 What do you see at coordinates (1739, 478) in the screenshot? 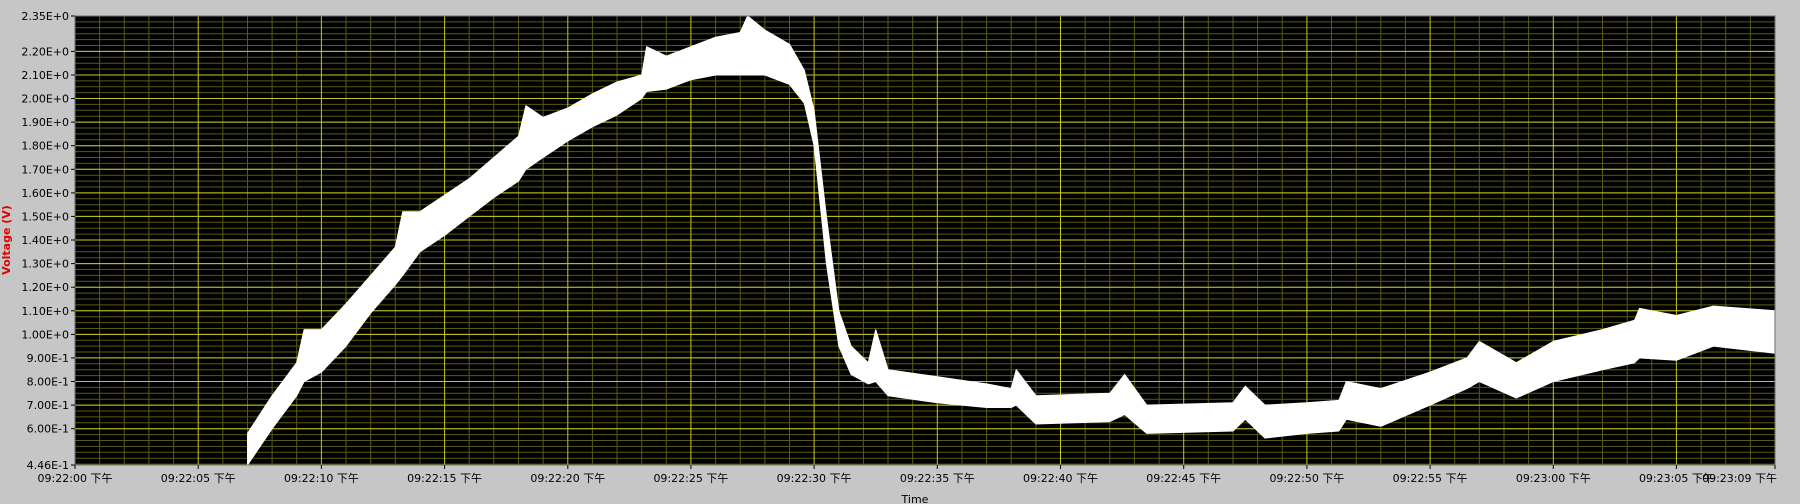
I see `x-tick-label: 09:23:09 下午` at bounding box center [1739, 478].